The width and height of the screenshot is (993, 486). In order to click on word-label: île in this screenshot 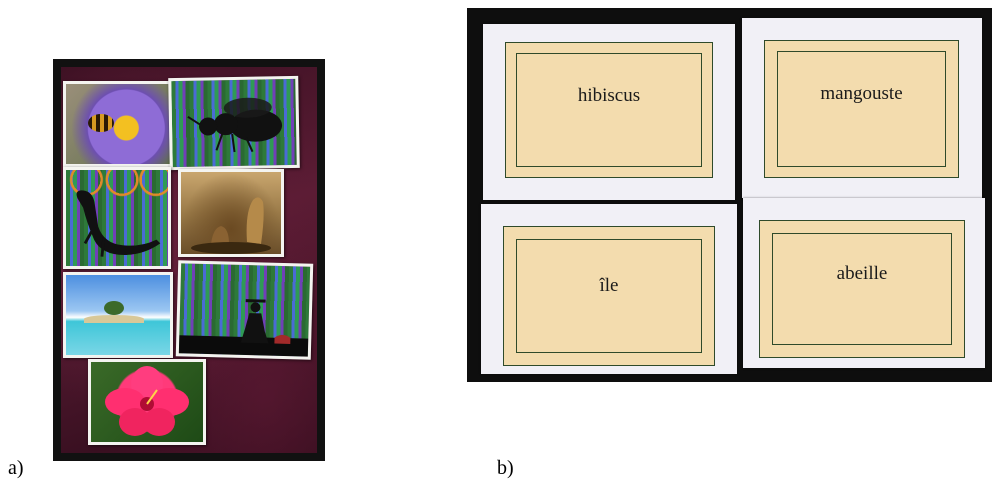, I will do `click(609, 285)`.